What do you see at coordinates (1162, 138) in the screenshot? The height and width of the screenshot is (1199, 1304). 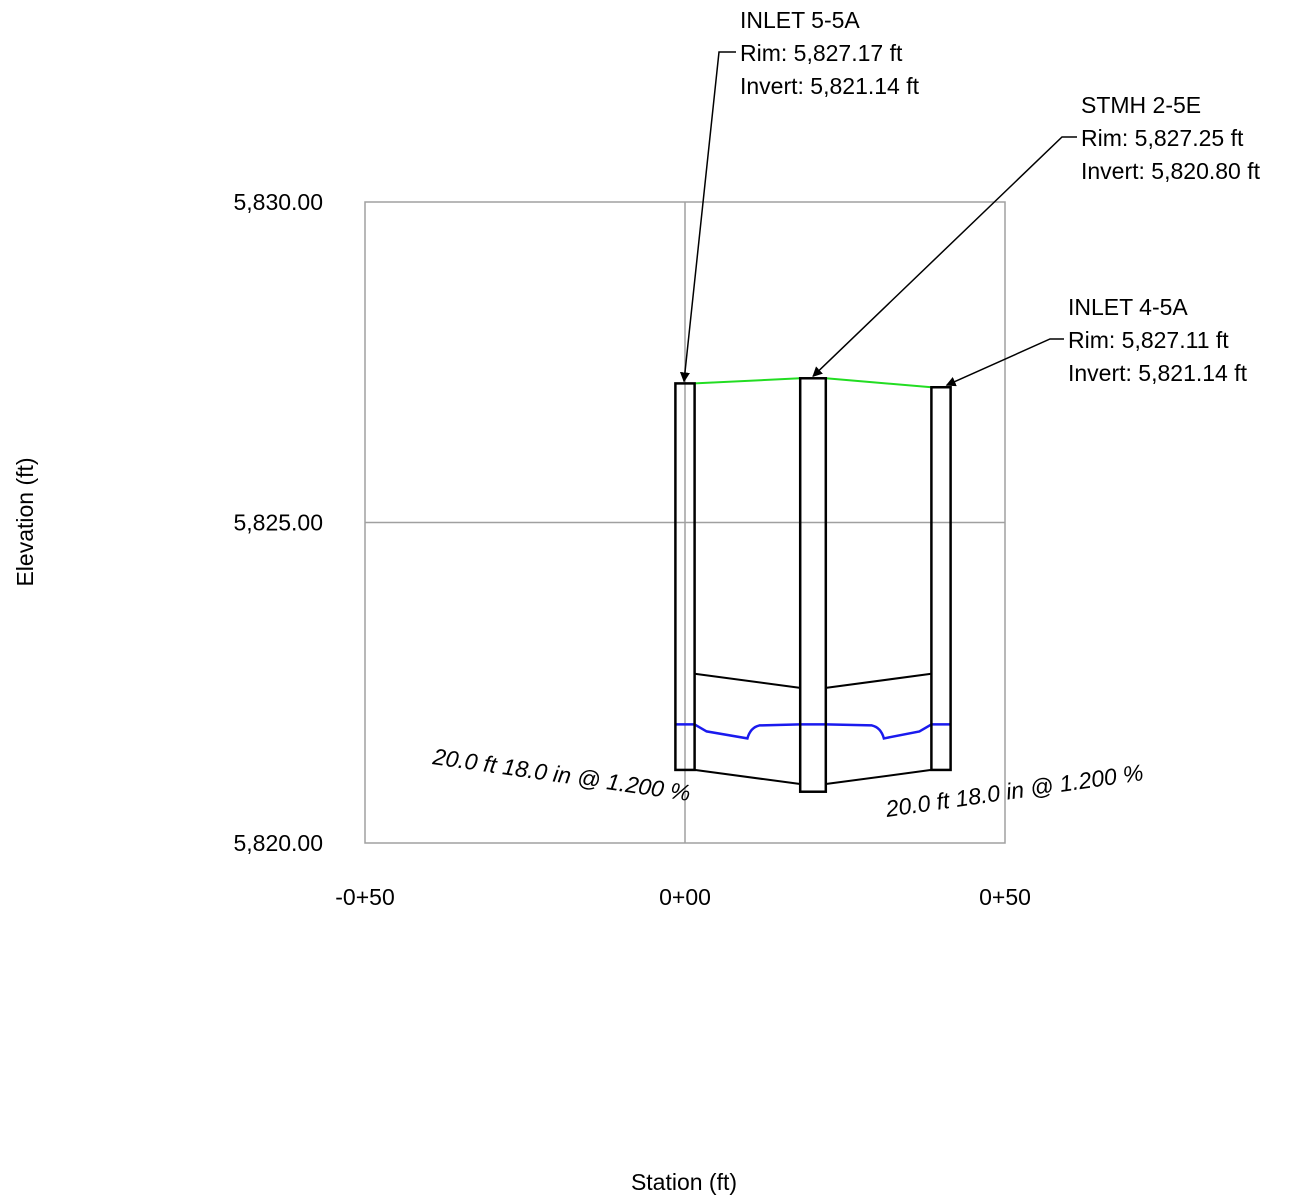 I see `structure-rim: Rim: 5,827.25 ft` at bounding box center [1162, 138].